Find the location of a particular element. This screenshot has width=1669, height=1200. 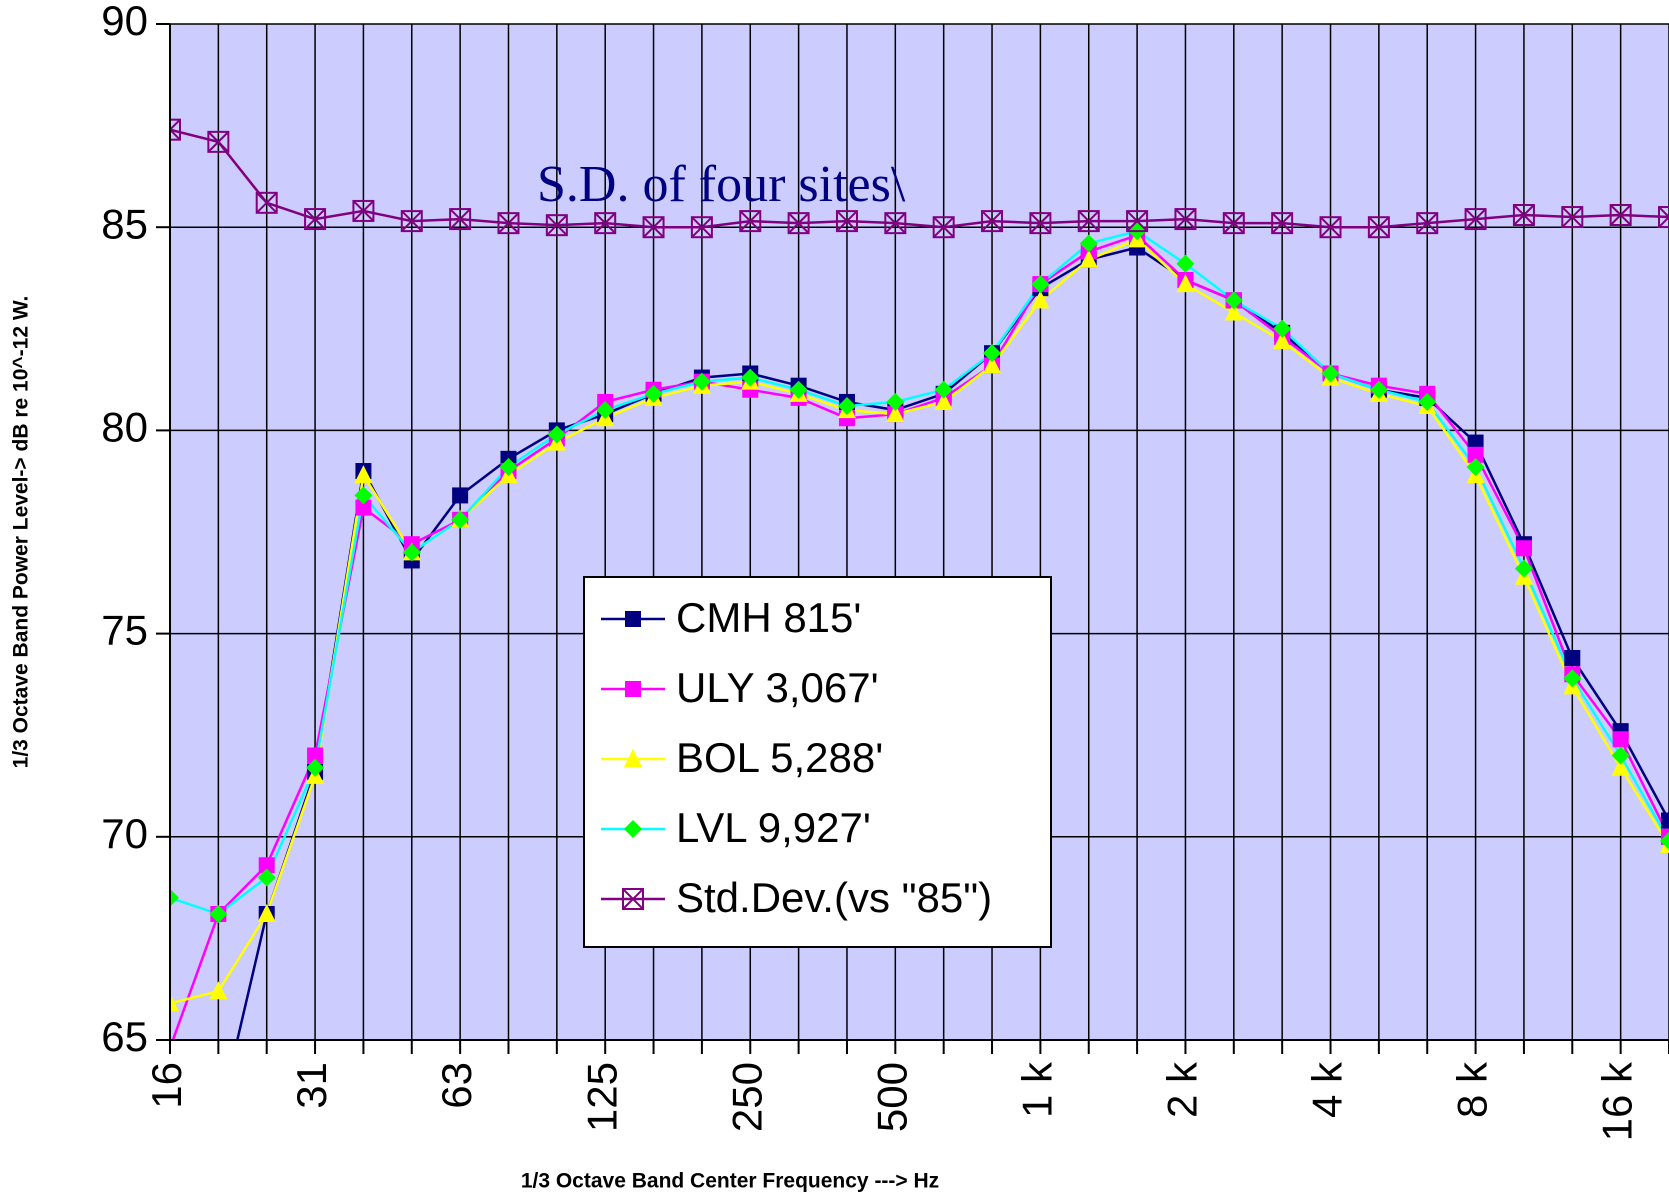

y-tick-label: 85 is located at coordinates (124, 223).